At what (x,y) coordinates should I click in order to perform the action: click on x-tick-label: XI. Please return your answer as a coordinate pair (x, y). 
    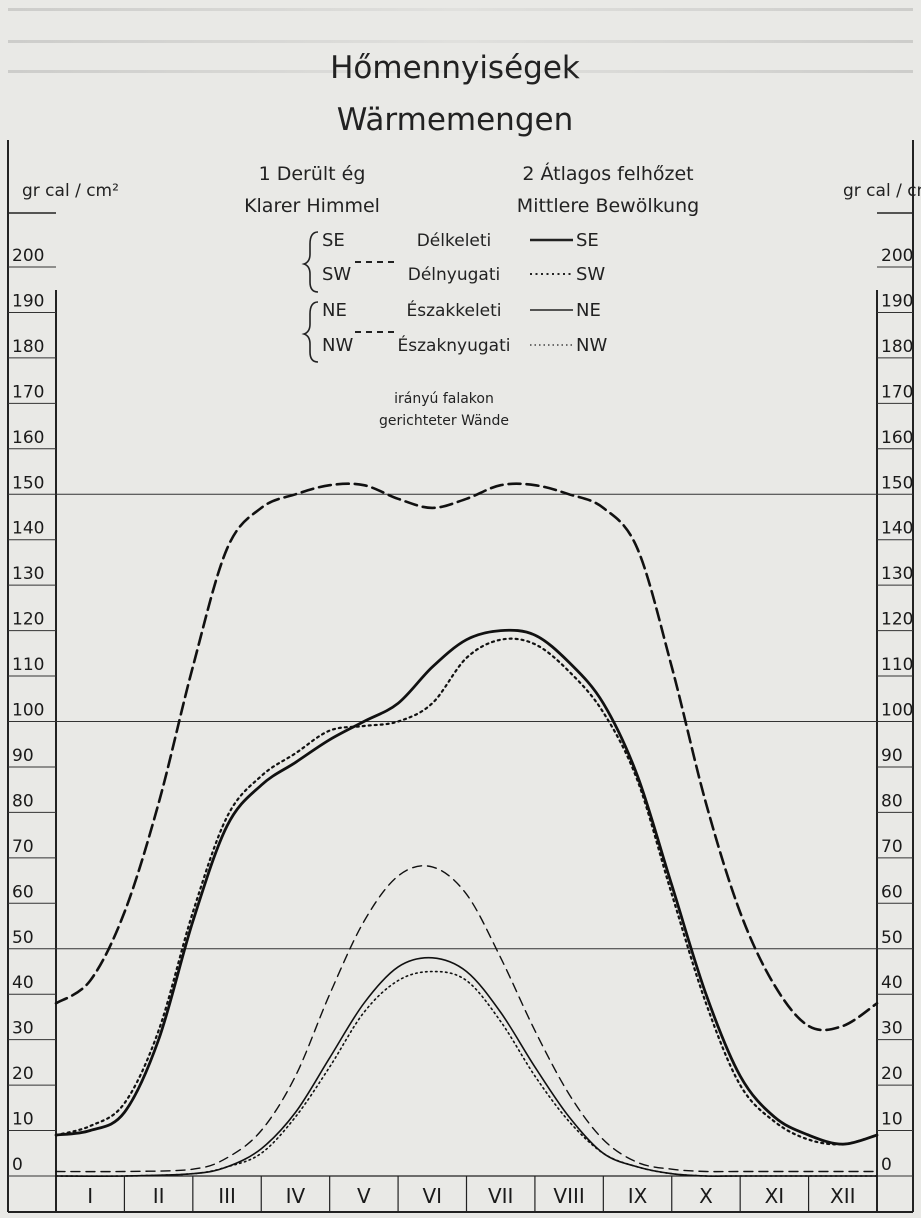
    Looking at the image, I should click on (775, 1196).